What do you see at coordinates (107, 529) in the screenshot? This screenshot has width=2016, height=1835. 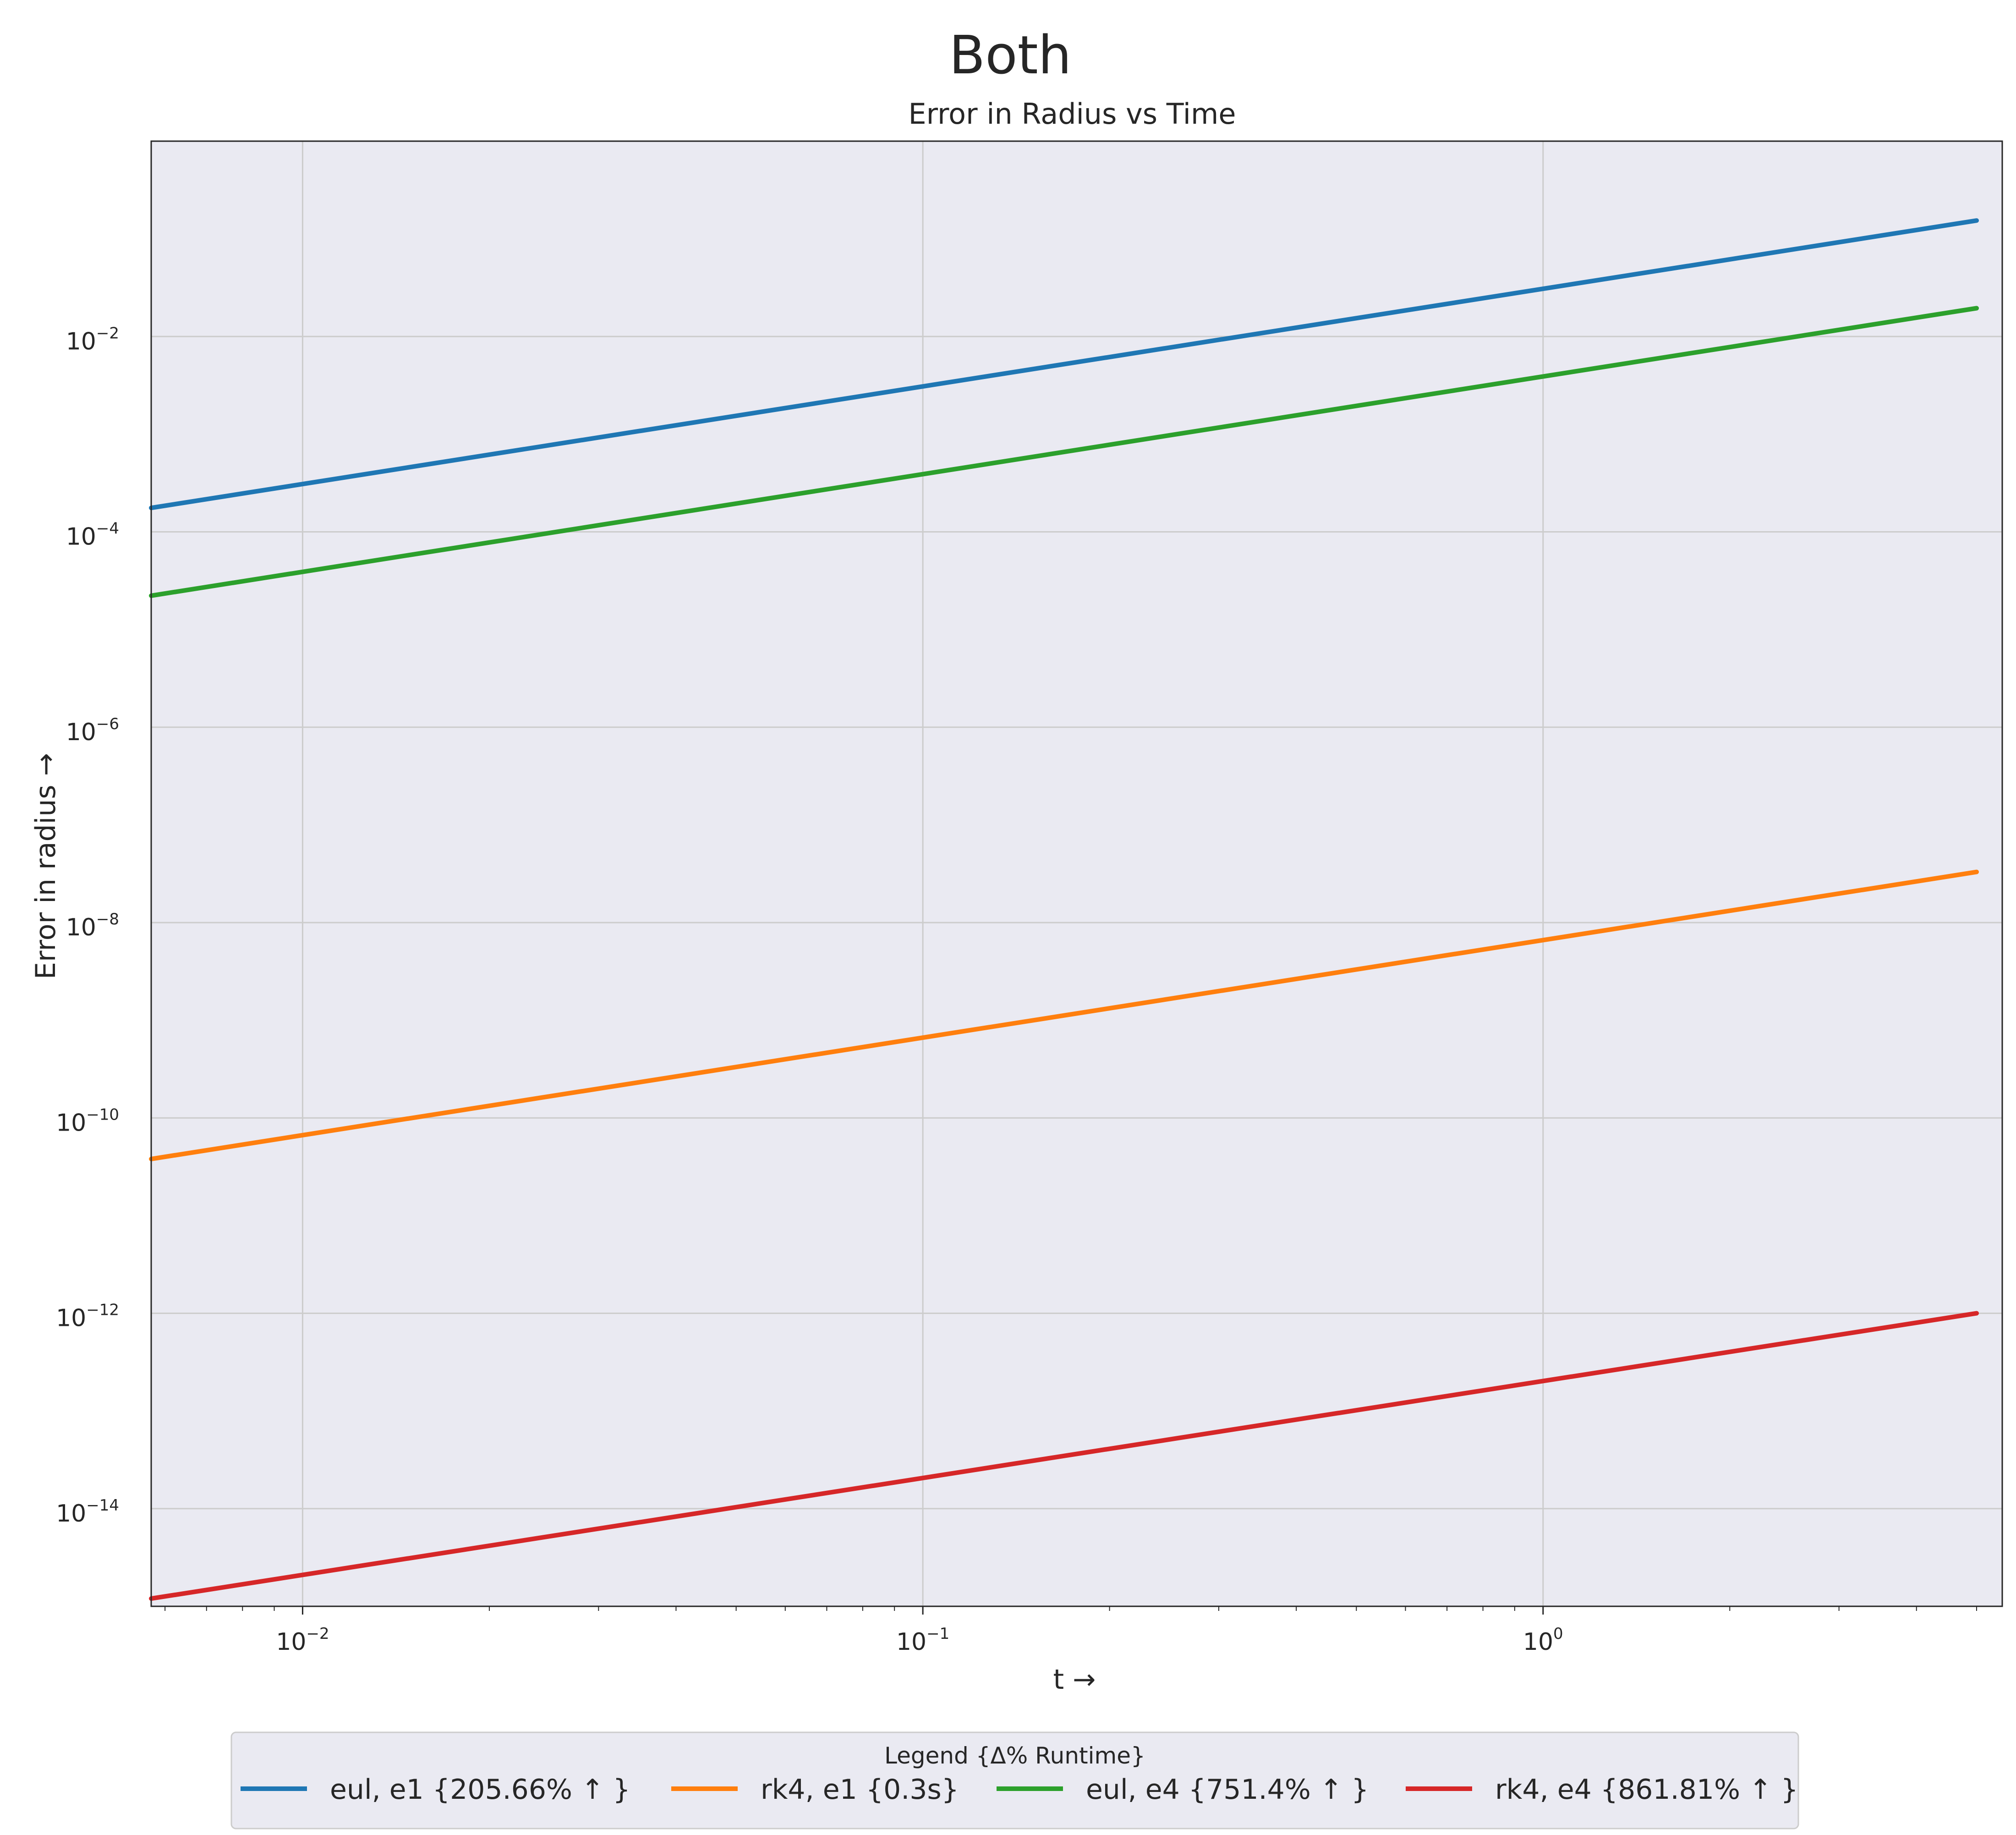 I see `y-tick-label-exponent: −4` at bounding box center [107, 529].